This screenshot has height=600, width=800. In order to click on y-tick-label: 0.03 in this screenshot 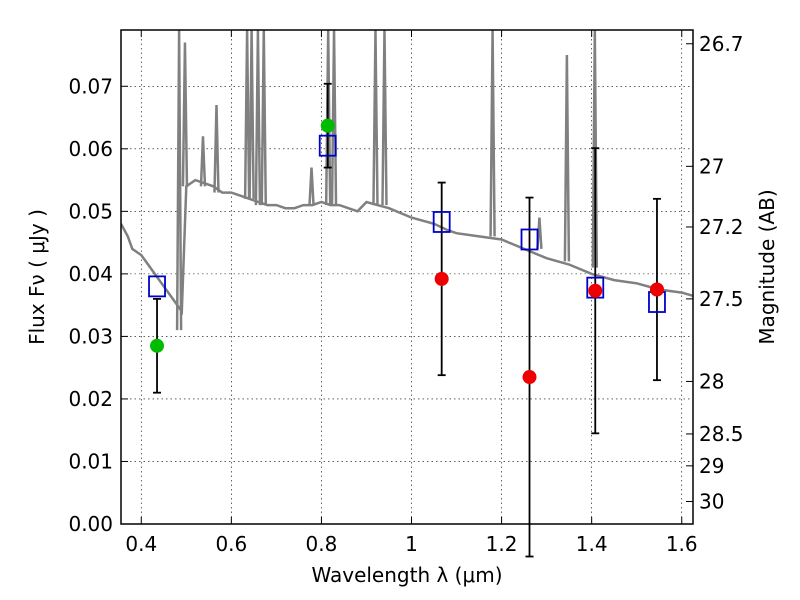, I will do `click(90, 336)`.